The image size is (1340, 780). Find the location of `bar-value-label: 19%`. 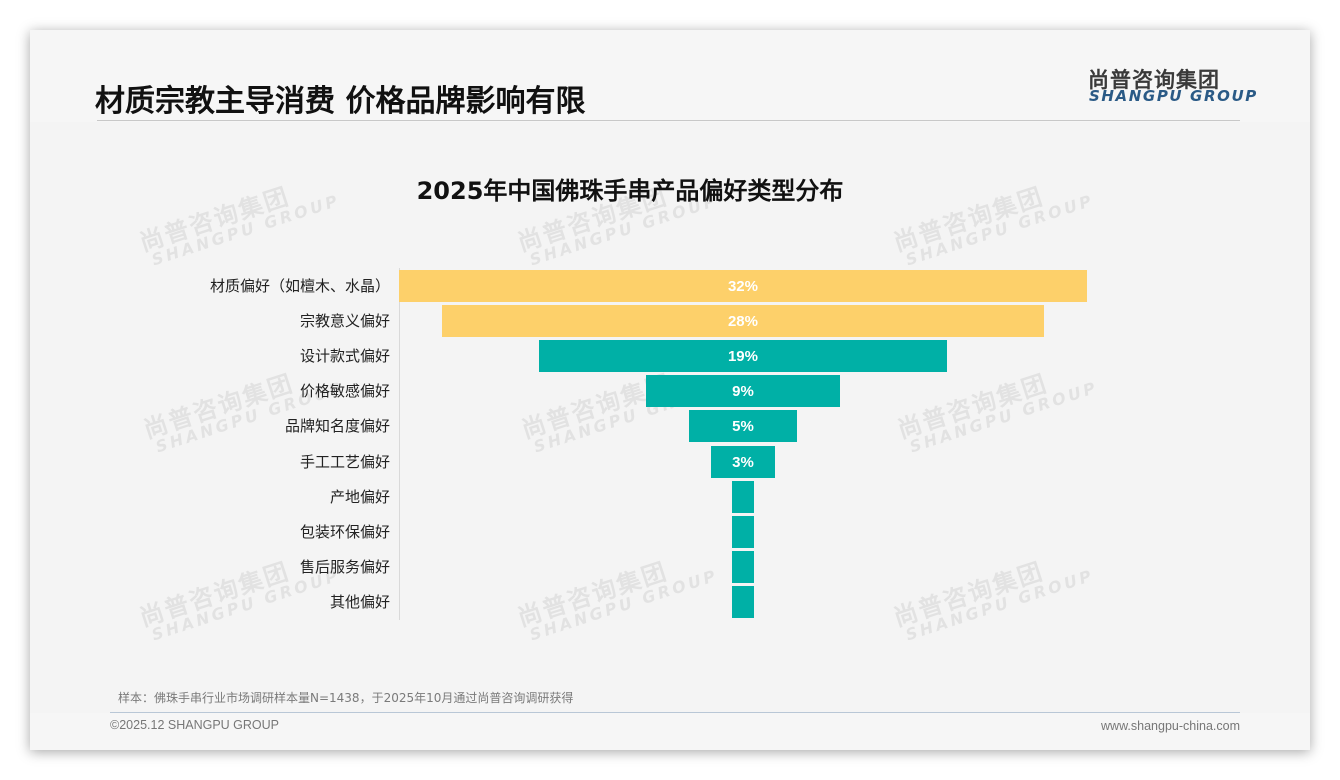

bar-value-label: 19% is located at coordinates (742, 356).